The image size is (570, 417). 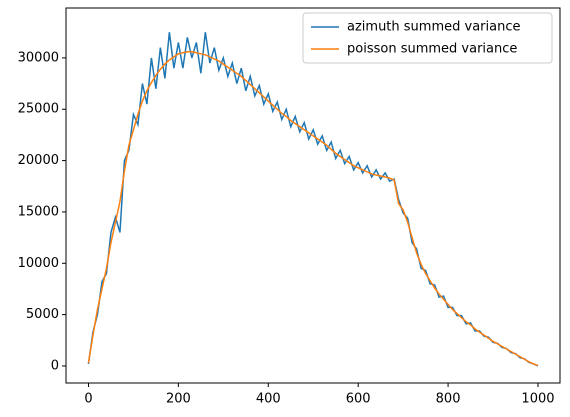 What do you see at coordinates (38, 160) in the screenshot?
I see `y-tick-label: 20000` at bounding box center [38, 160].